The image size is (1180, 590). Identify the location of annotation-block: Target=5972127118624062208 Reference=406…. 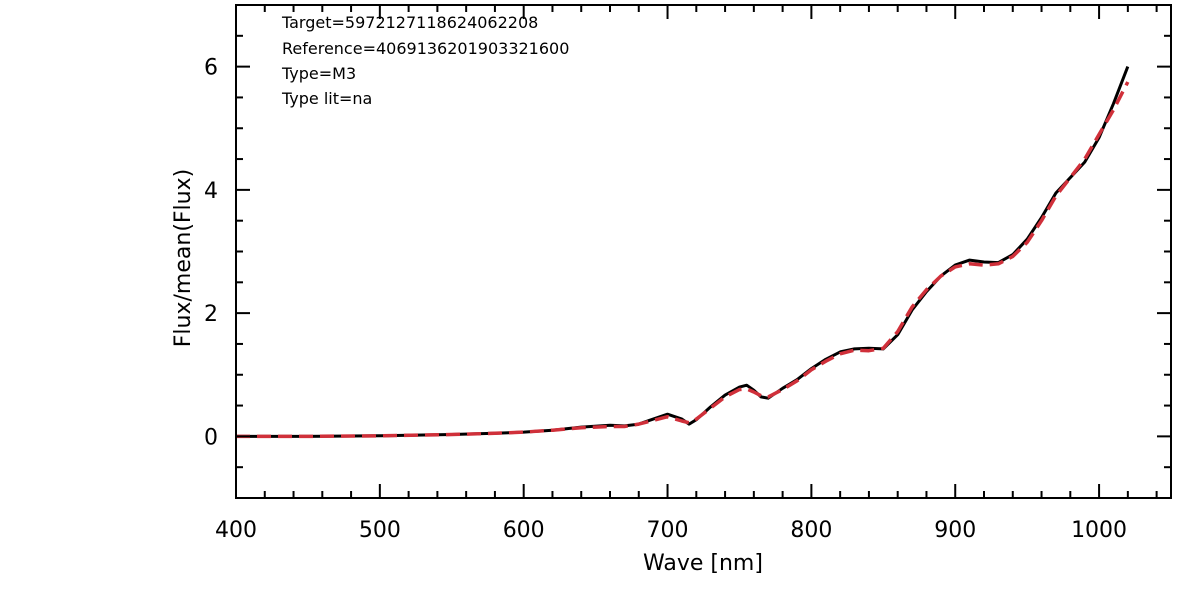
(425, 60).